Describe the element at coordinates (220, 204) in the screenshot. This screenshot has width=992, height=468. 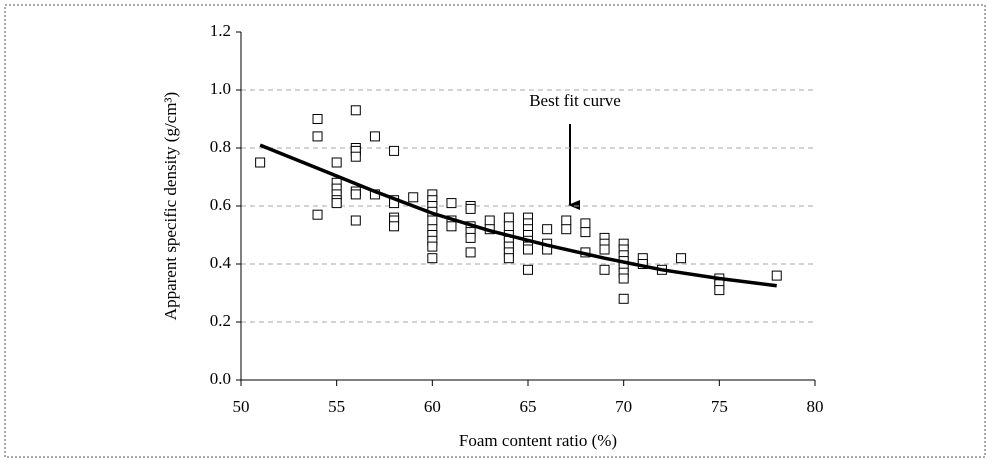
I see `y-tick-label: 0.6` at that location.